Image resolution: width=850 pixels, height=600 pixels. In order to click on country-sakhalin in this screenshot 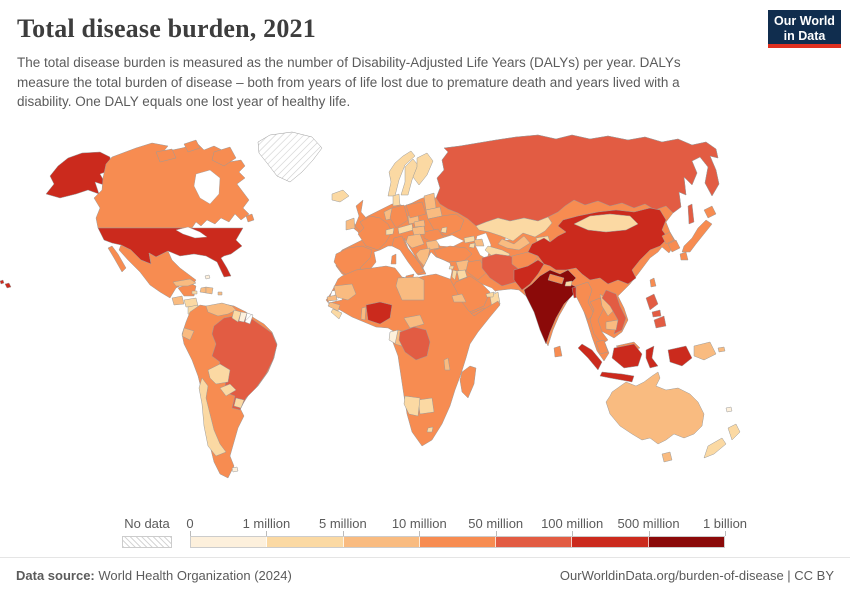, I will do `click(691, 214)`.